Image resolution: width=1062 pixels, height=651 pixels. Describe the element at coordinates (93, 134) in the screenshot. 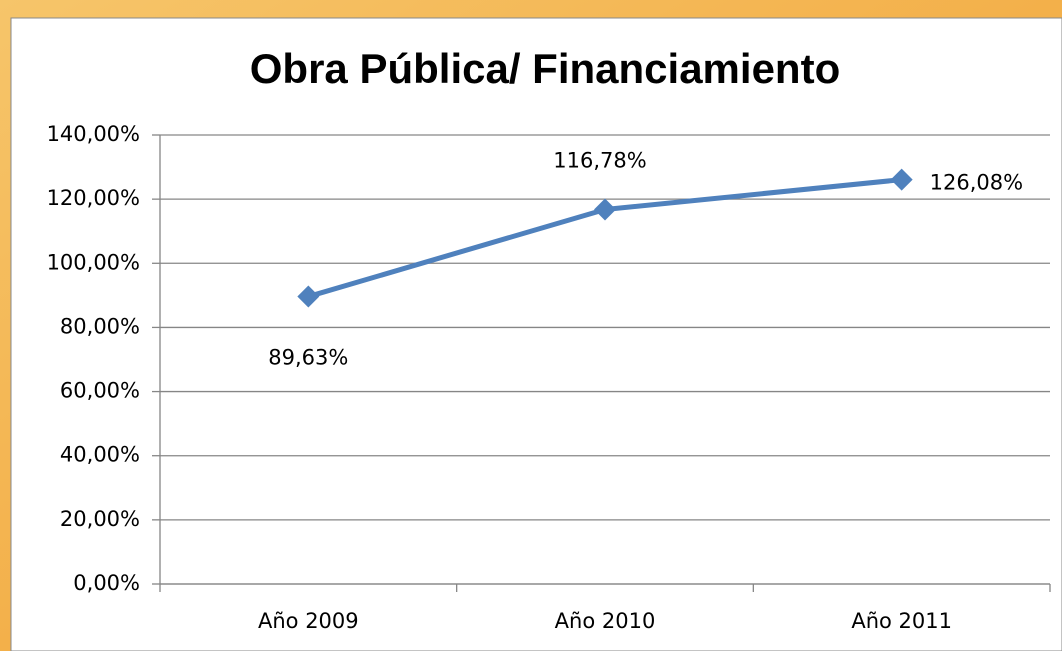

I see `y-tick-label: 140,00%` at that location.